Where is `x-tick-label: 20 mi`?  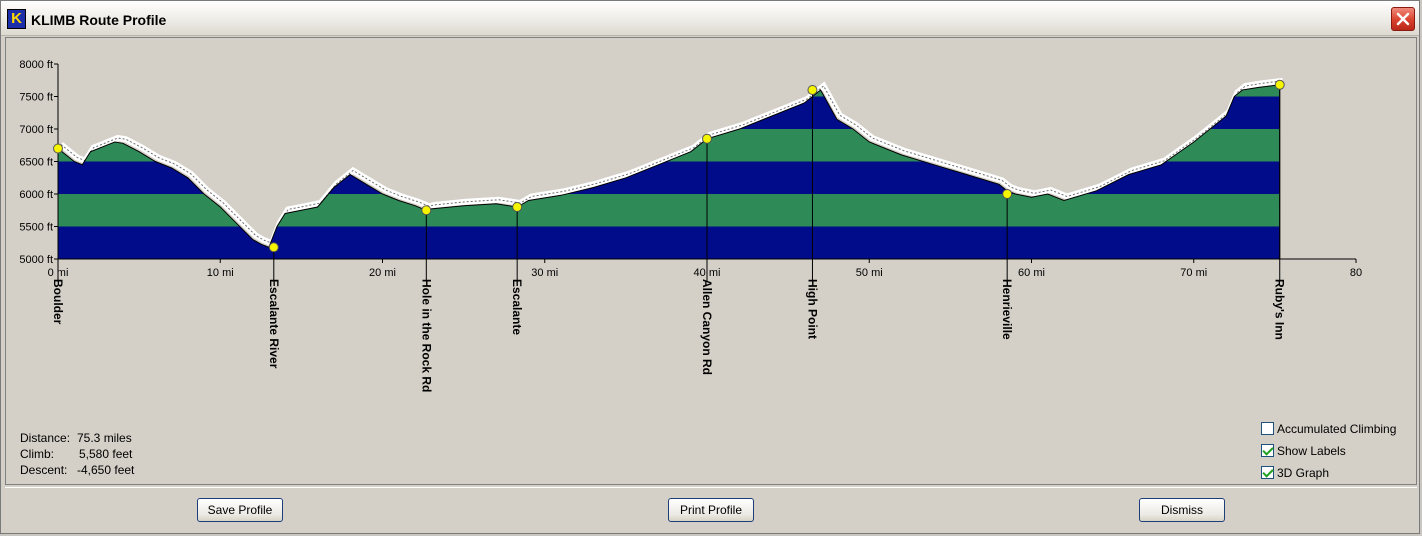 x-tick-label: 20 mi is located at coordinates (382, 273).